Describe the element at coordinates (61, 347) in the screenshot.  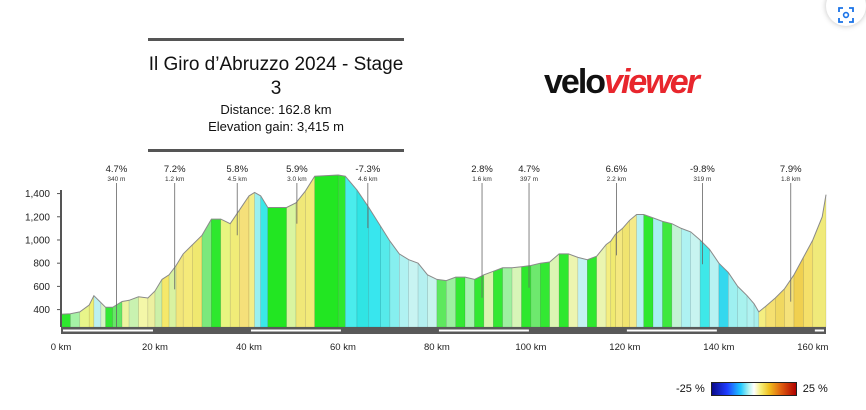
I see `x-tick-label: 0 km` at that location.